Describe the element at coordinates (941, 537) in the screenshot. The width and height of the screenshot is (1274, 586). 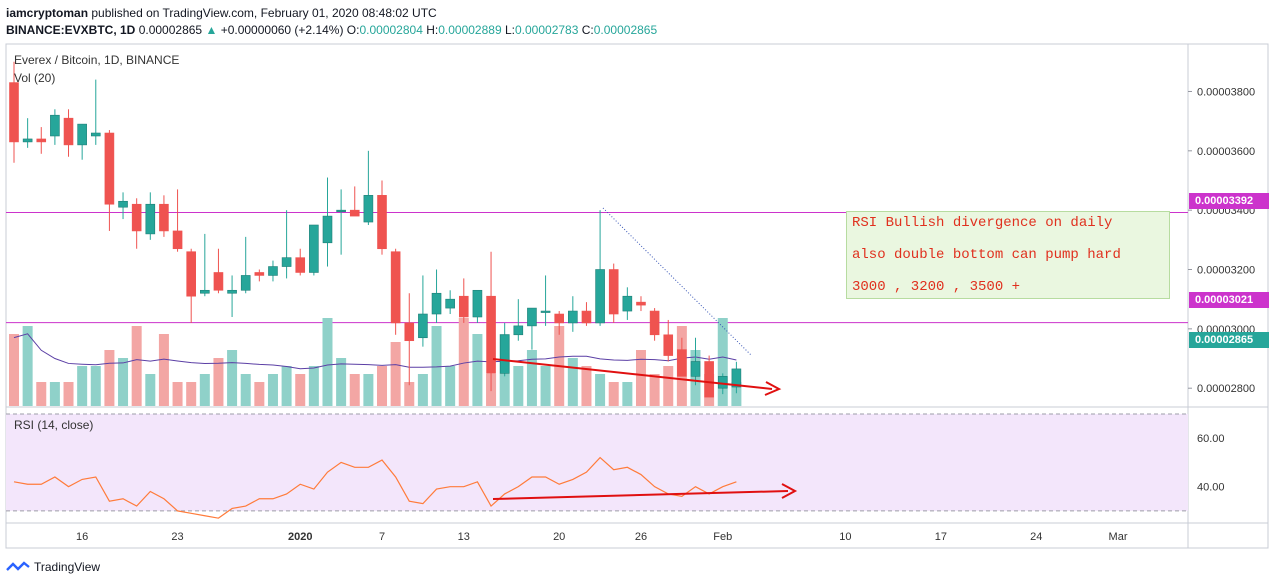
I see `time-tick-label: 17` at that location.